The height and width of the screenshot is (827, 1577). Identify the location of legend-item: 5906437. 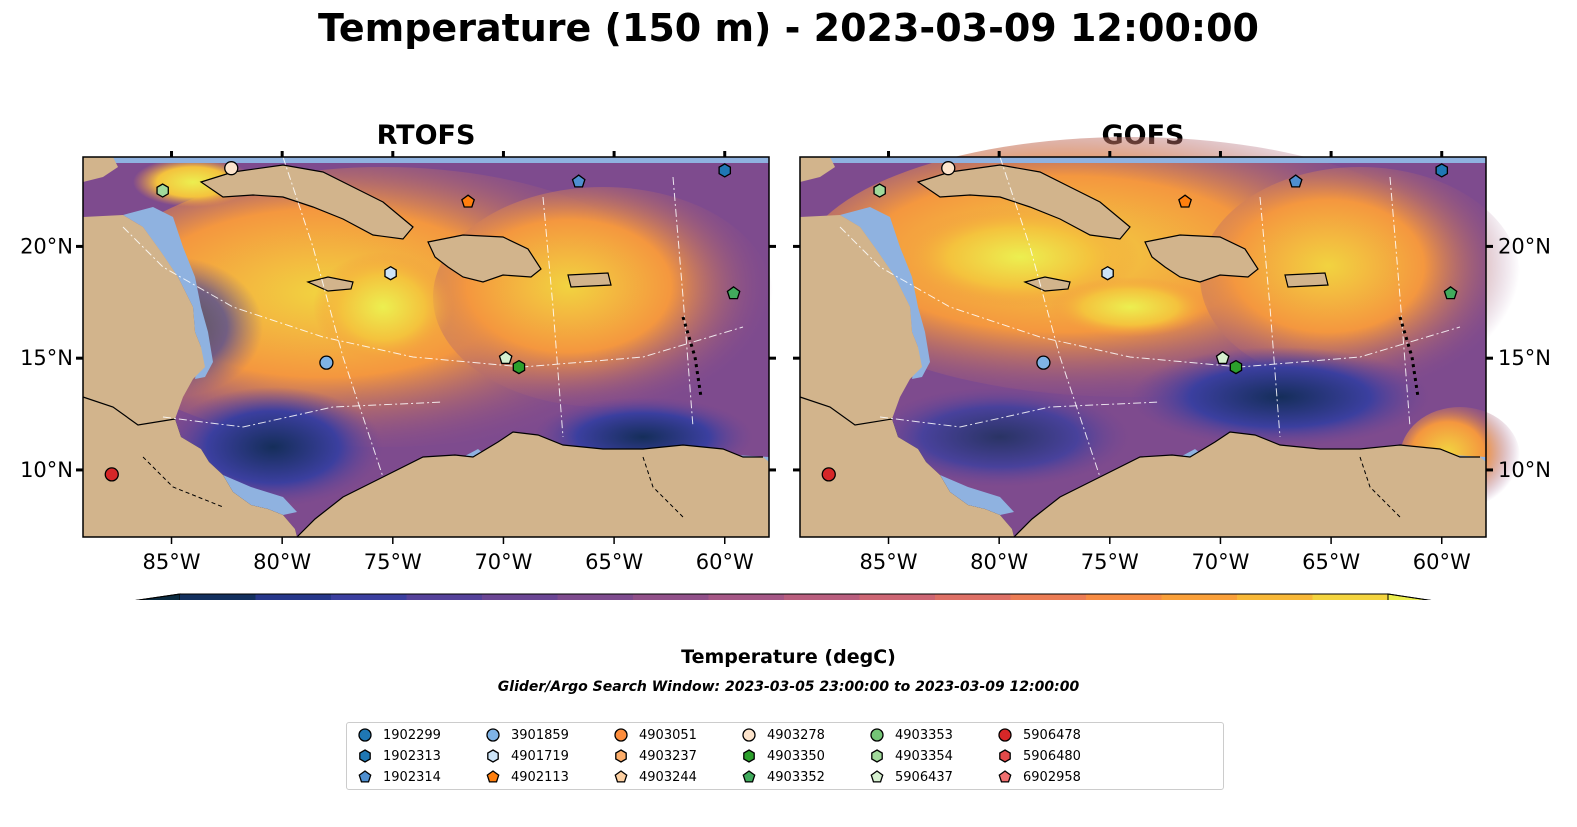
(911, 777).